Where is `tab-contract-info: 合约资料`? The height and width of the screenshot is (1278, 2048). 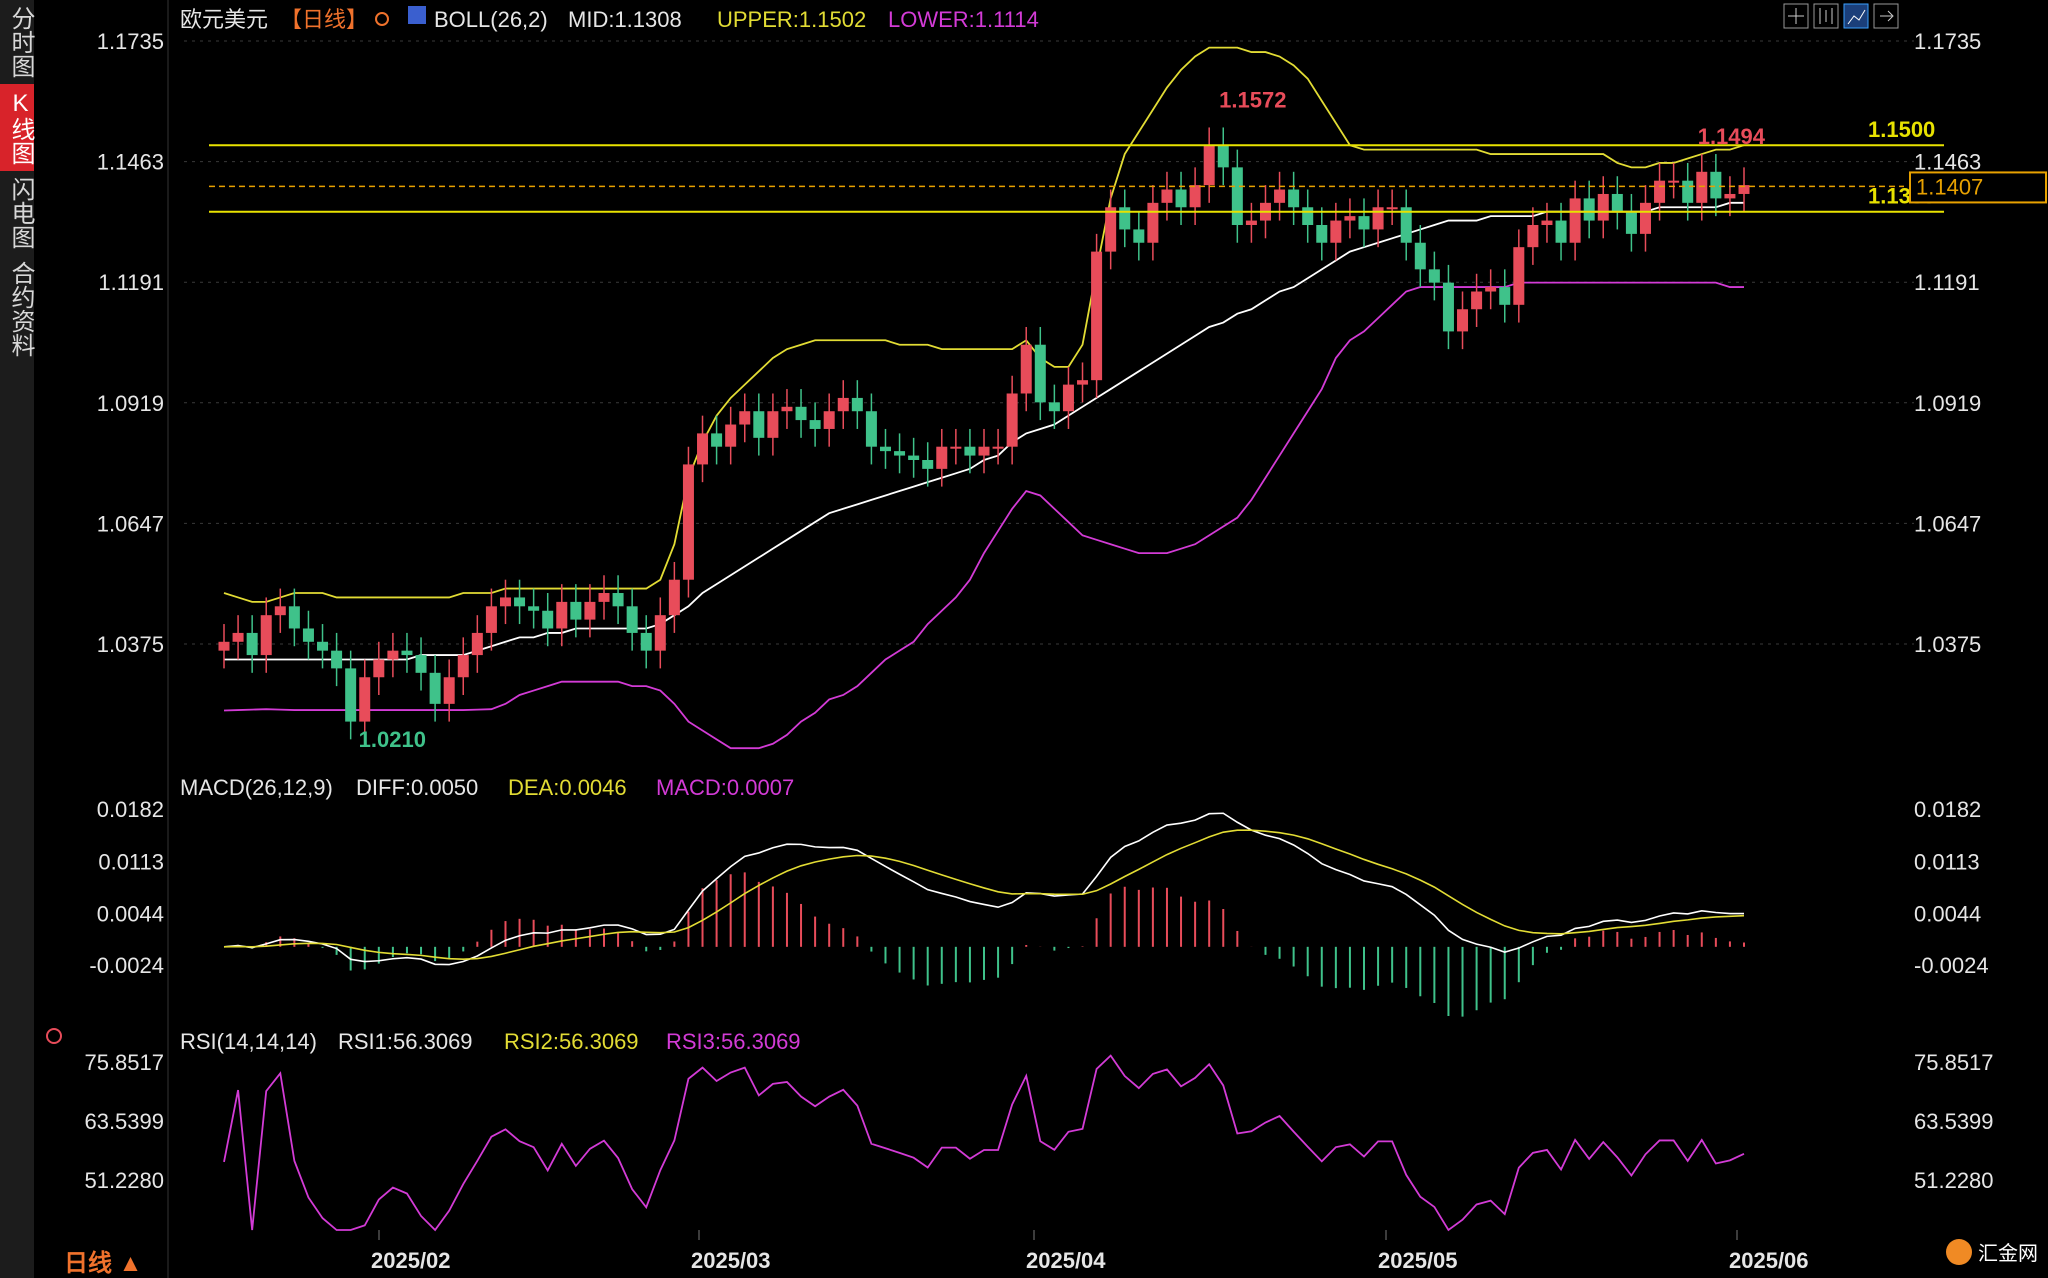
tab-contract-info: 合约资料 is located at coordinates (20, 309).